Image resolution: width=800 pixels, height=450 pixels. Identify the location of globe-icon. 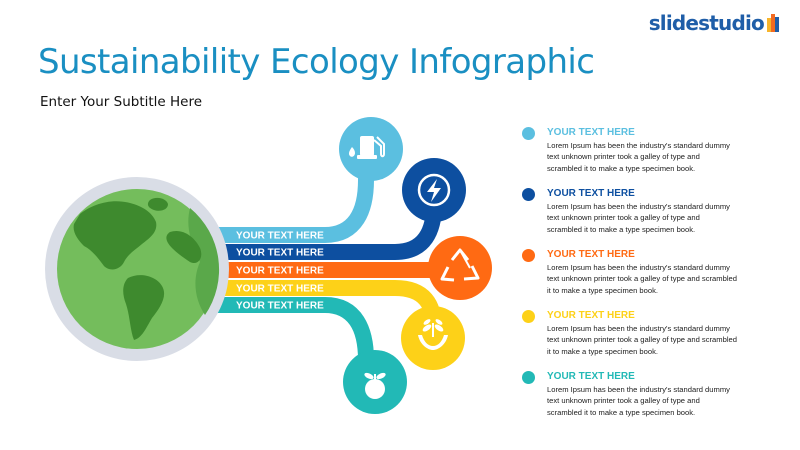
(137, 269).